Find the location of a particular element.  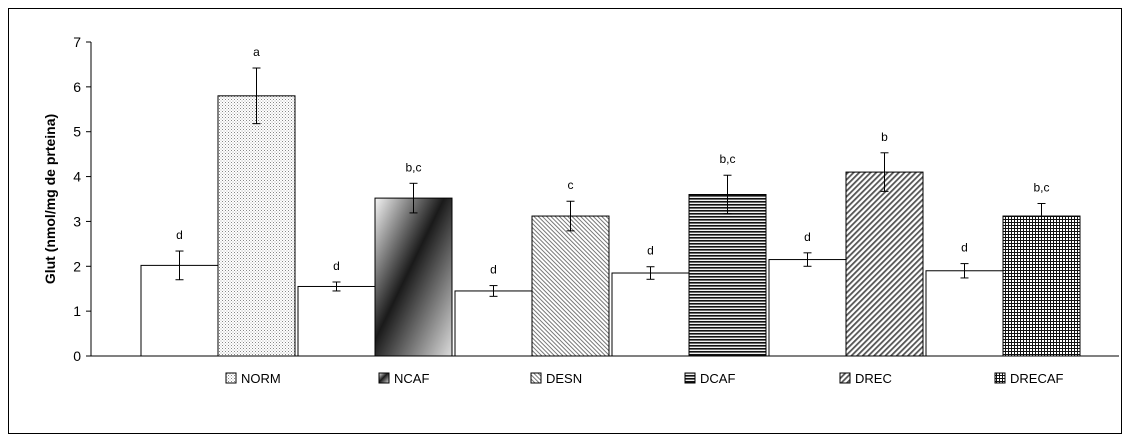

legend-label: DREC is located at coordinates (873, 378).